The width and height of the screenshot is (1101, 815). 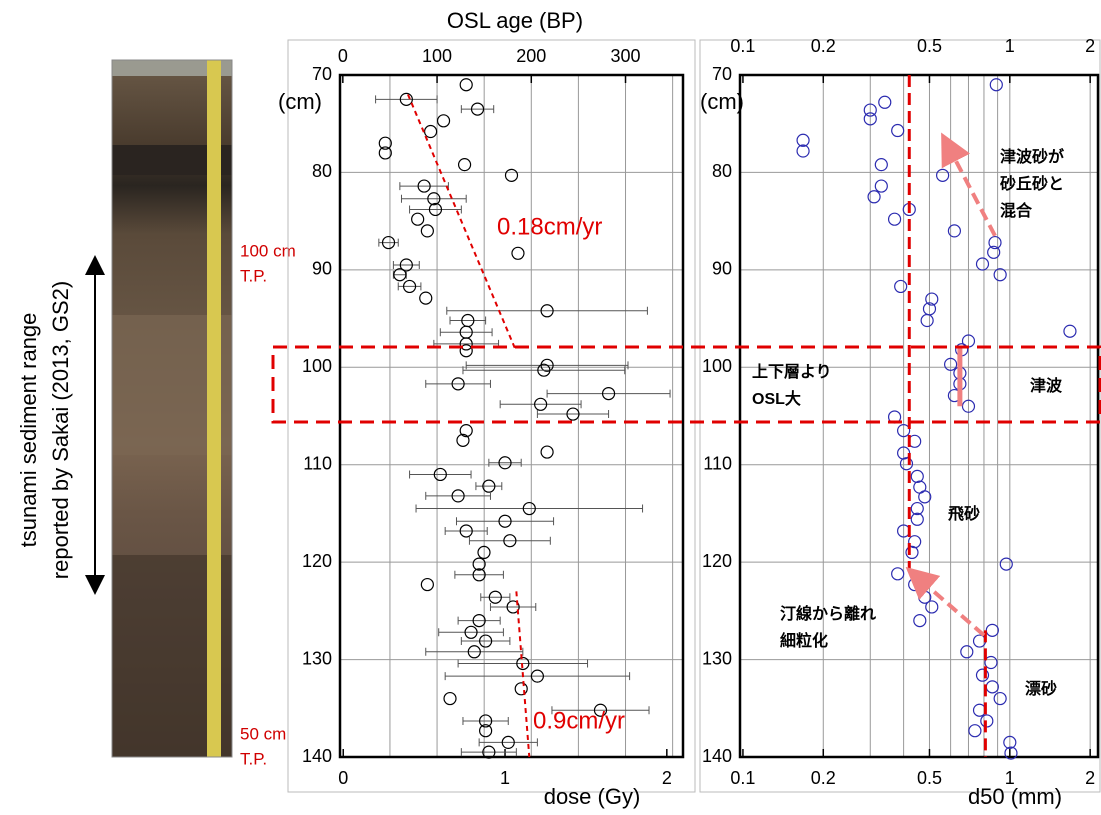 What do you see at coordinates (742, 46) in the screenshot?
I see `x-tick-label-top: 0.1` at bounding box center [742, 46].